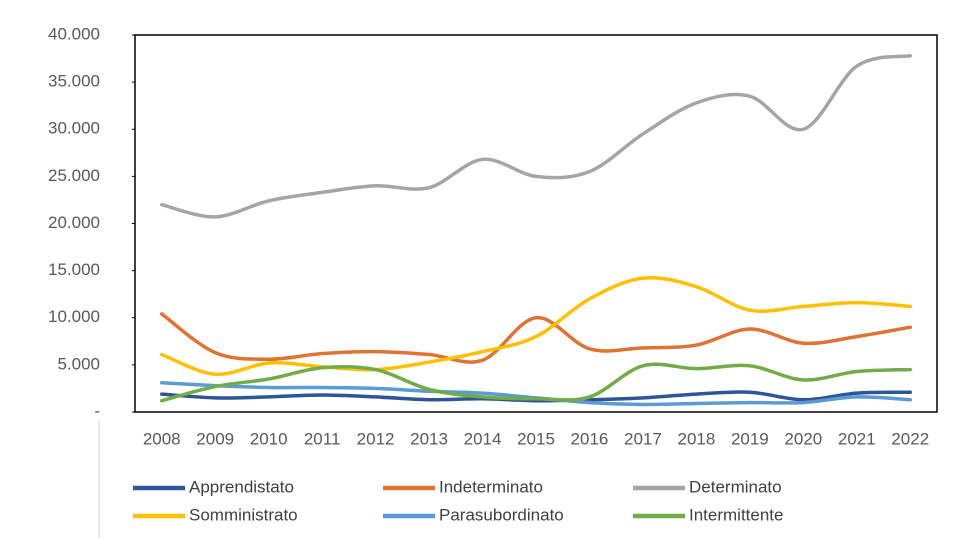 The image size is (953, 538). I want to click on legend-label: Determinato, so click(735, 486).